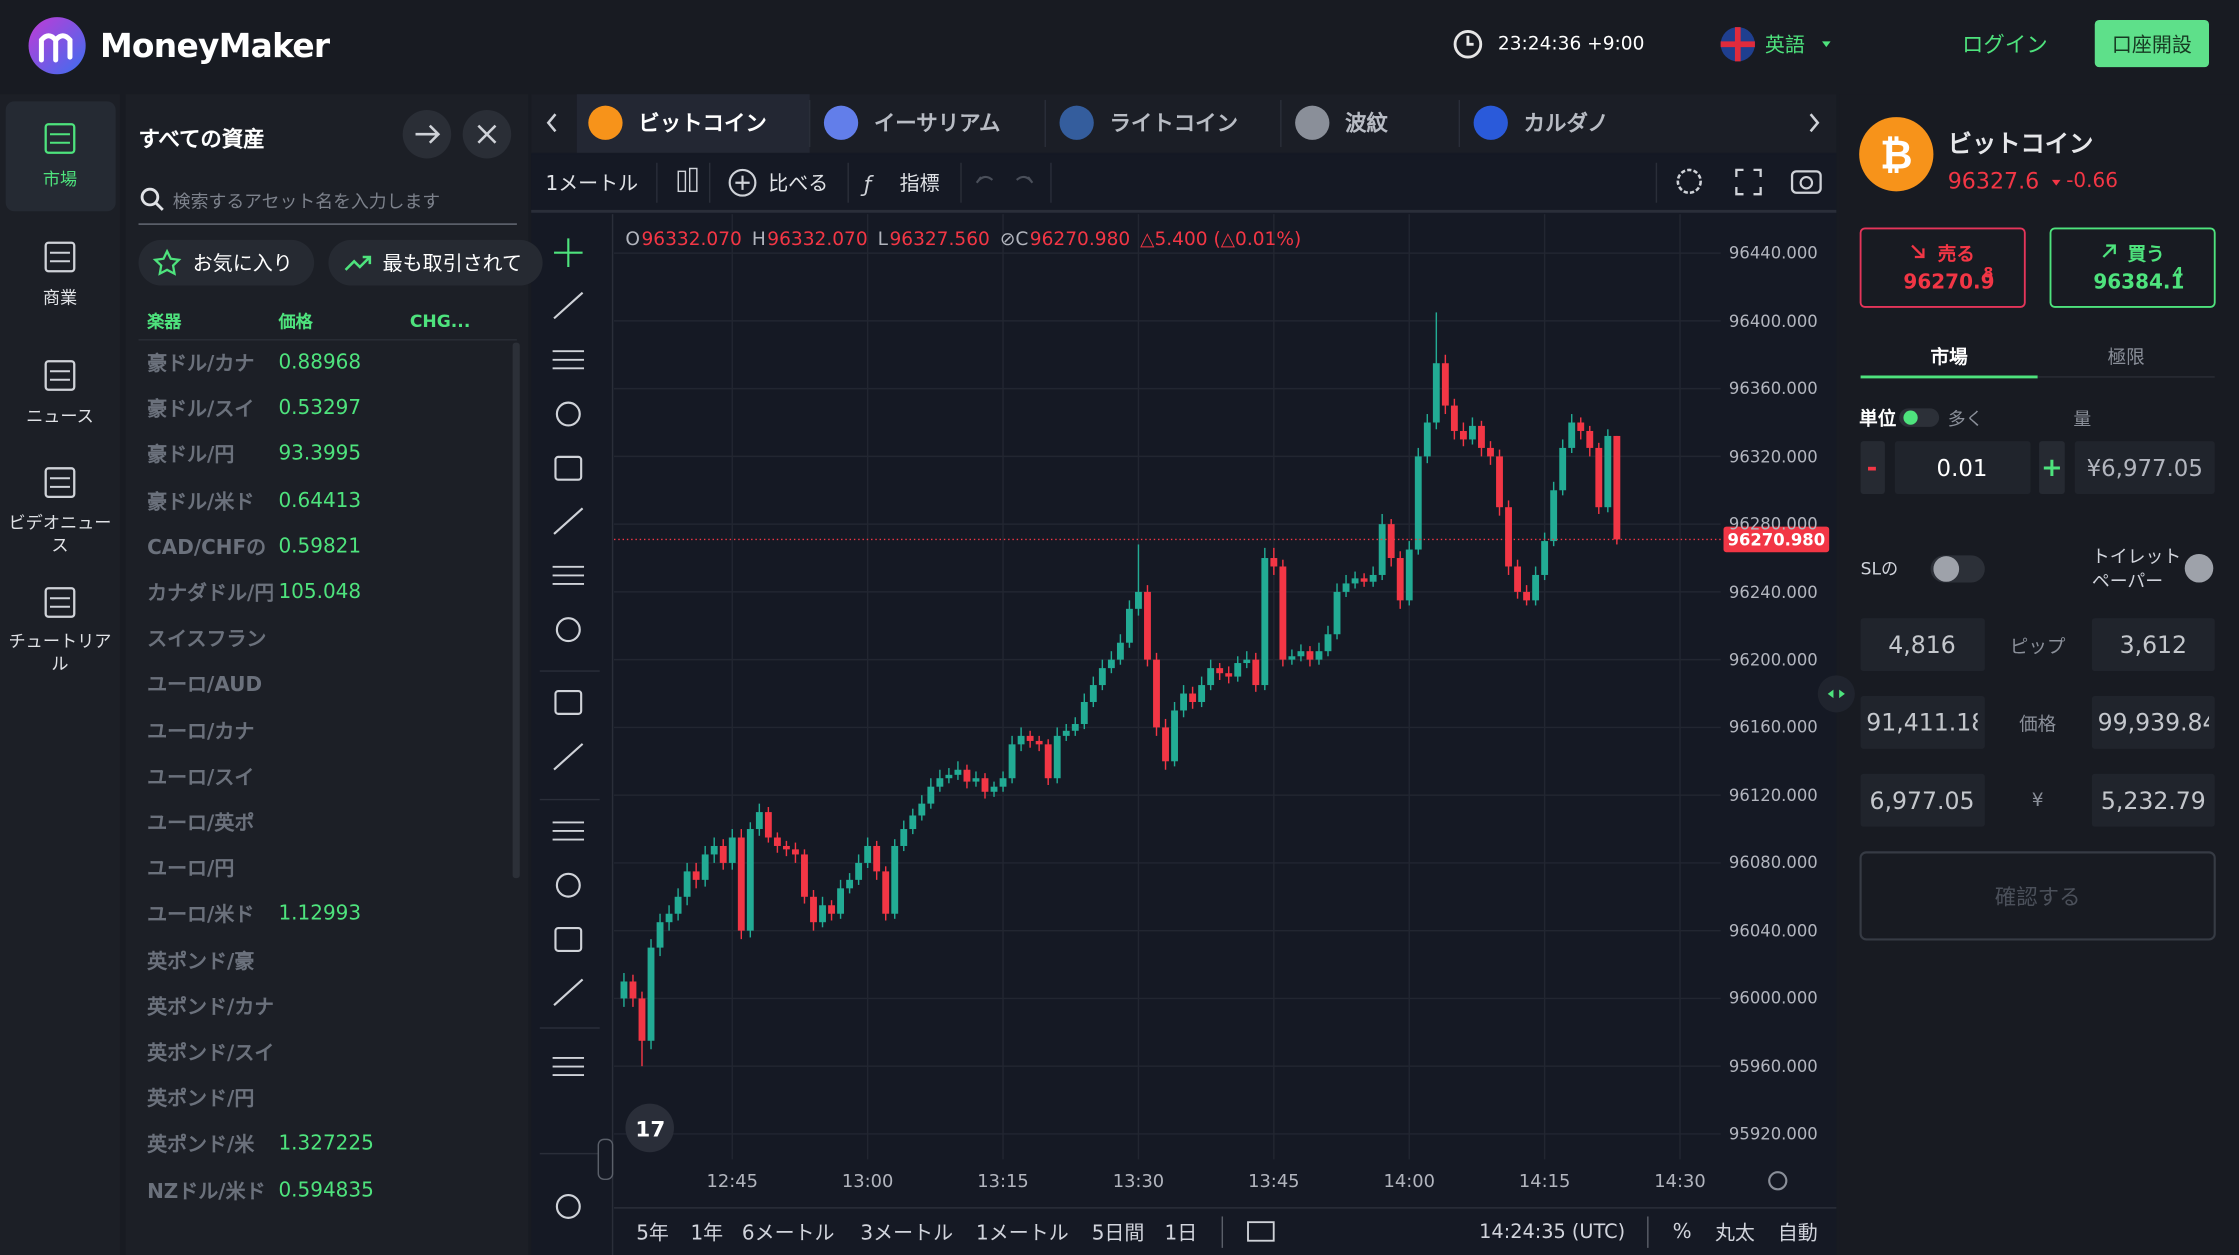 The width and height of the screenshot is (2239, 1255). I want to click on order-tab: 市場, so click(1949, 358).